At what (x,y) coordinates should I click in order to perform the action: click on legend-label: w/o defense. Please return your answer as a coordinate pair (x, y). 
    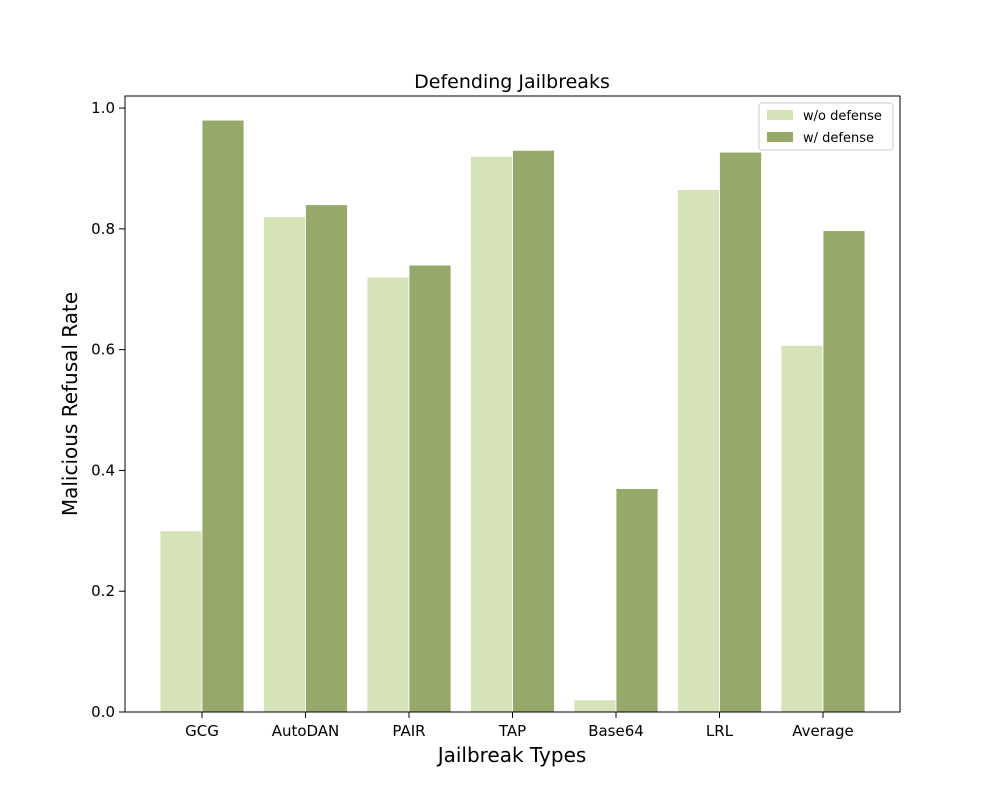
    Looking at the image, I should click on (842, 116).